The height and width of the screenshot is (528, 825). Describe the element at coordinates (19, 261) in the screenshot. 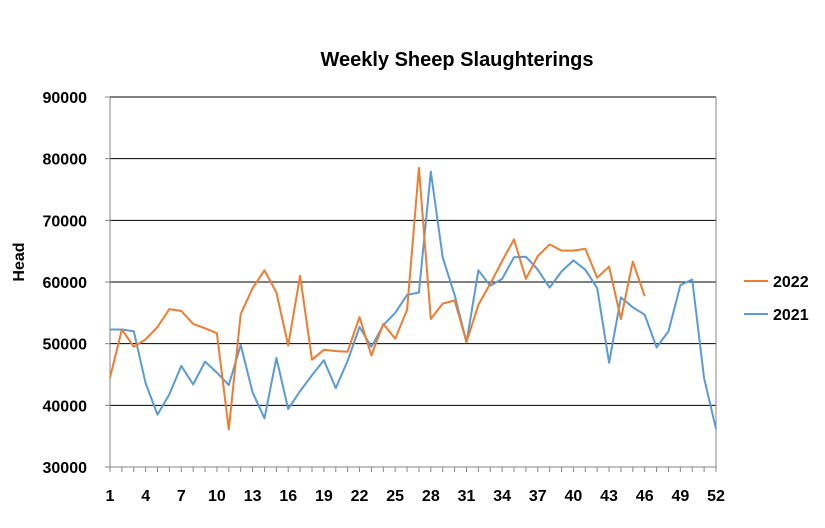

I see `y-axis-label: Head` at that location.